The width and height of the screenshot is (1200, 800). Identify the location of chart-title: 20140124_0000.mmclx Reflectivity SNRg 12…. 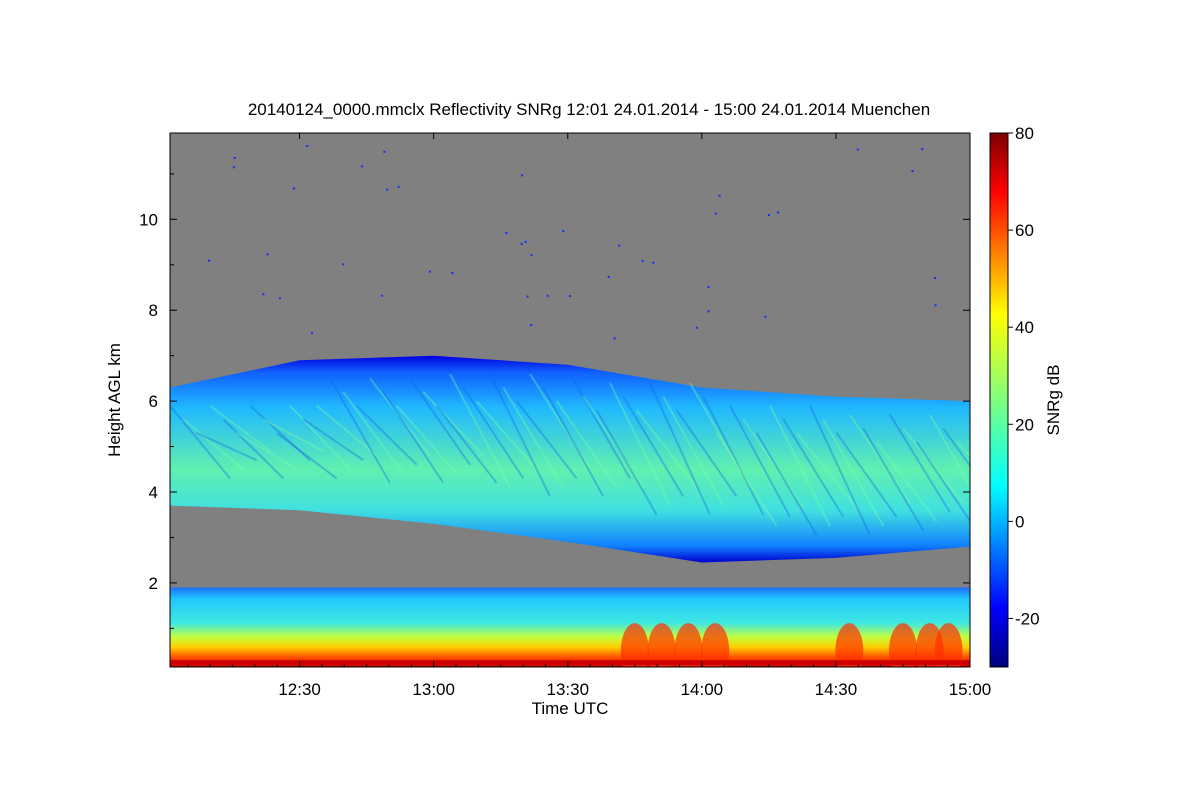
(589, 109).